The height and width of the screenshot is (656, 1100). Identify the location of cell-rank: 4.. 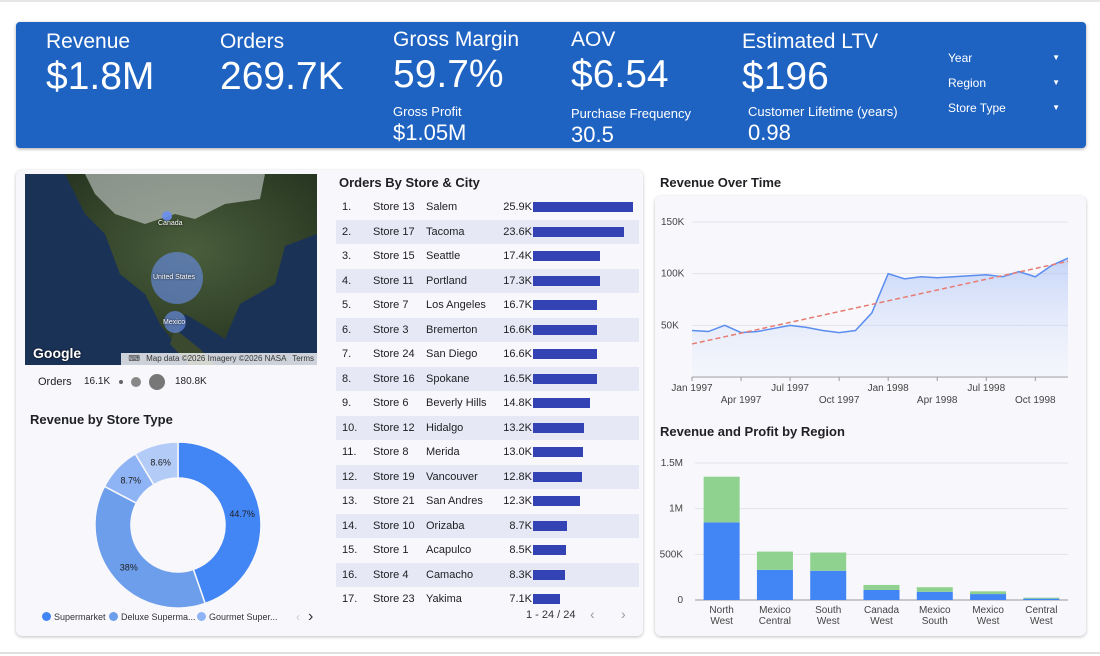
(347, 280).